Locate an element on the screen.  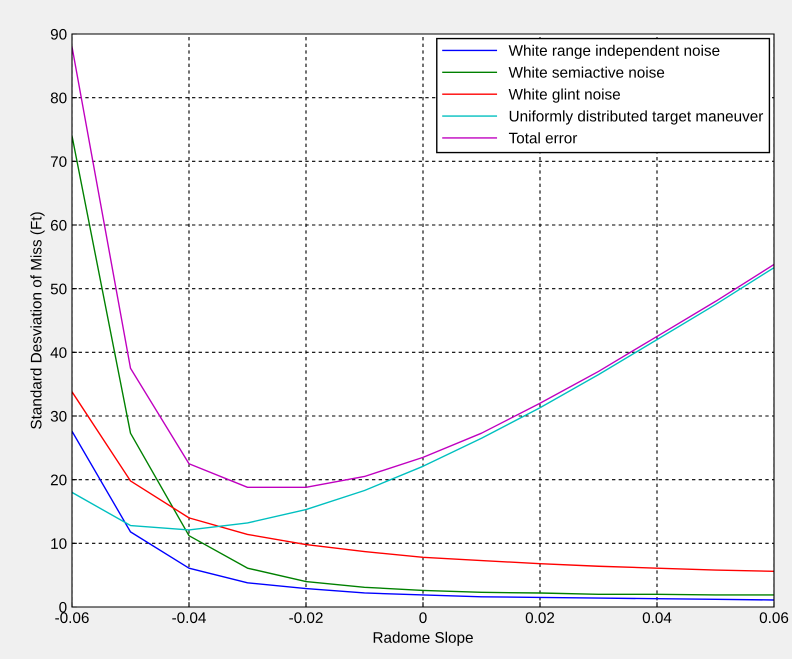
y-tick-label: 30 is located at coordinates (58, 416).